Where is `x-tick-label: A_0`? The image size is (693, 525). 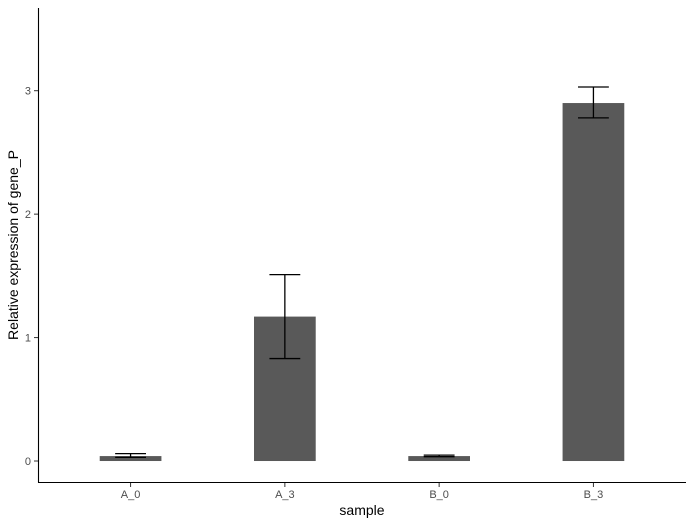
x-tick-label: A_0 is located at coordinates (131, 495).